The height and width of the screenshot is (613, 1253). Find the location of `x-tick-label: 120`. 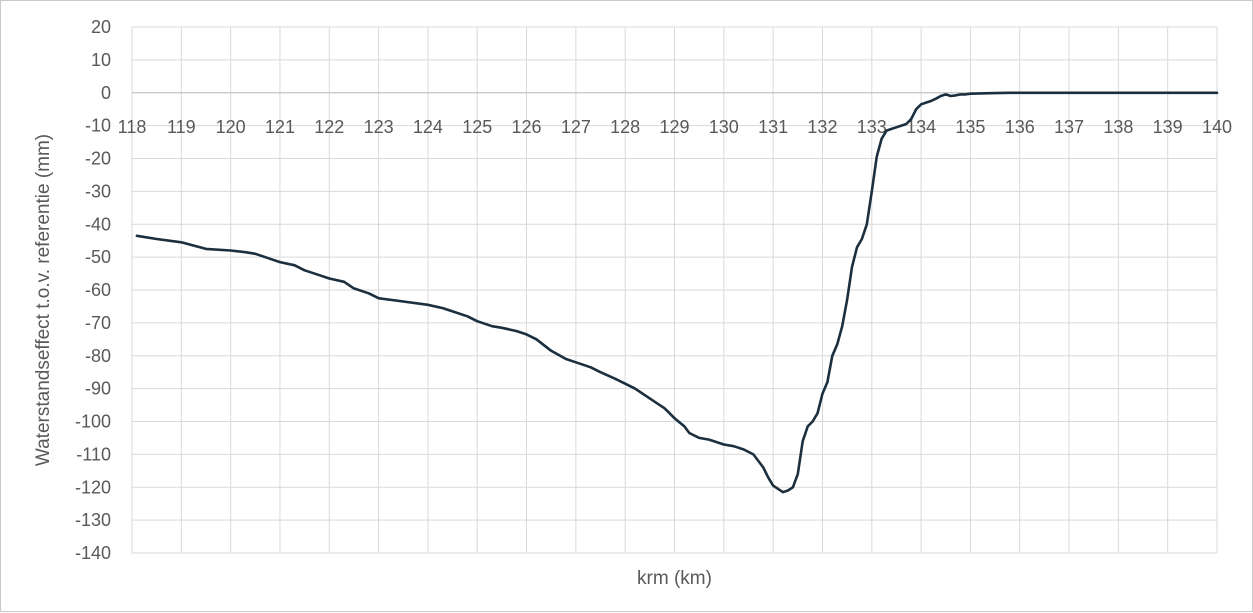

x-tick-label: 120 is located at coordinates (231, 127).